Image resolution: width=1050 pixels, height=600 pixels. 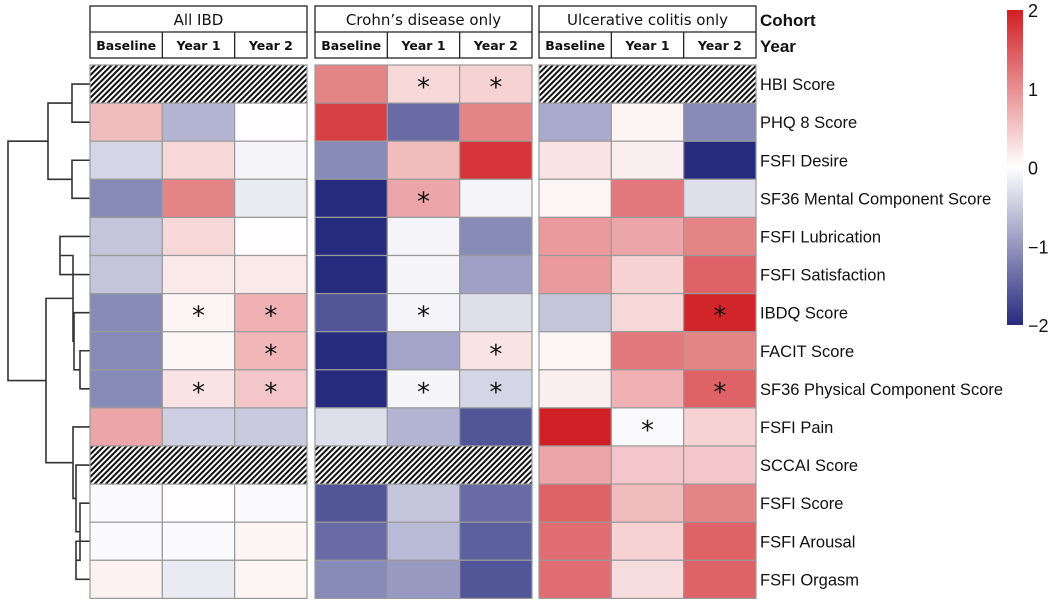 I want to click on row-label: IBDQ Score, so click(x=804, y=314).